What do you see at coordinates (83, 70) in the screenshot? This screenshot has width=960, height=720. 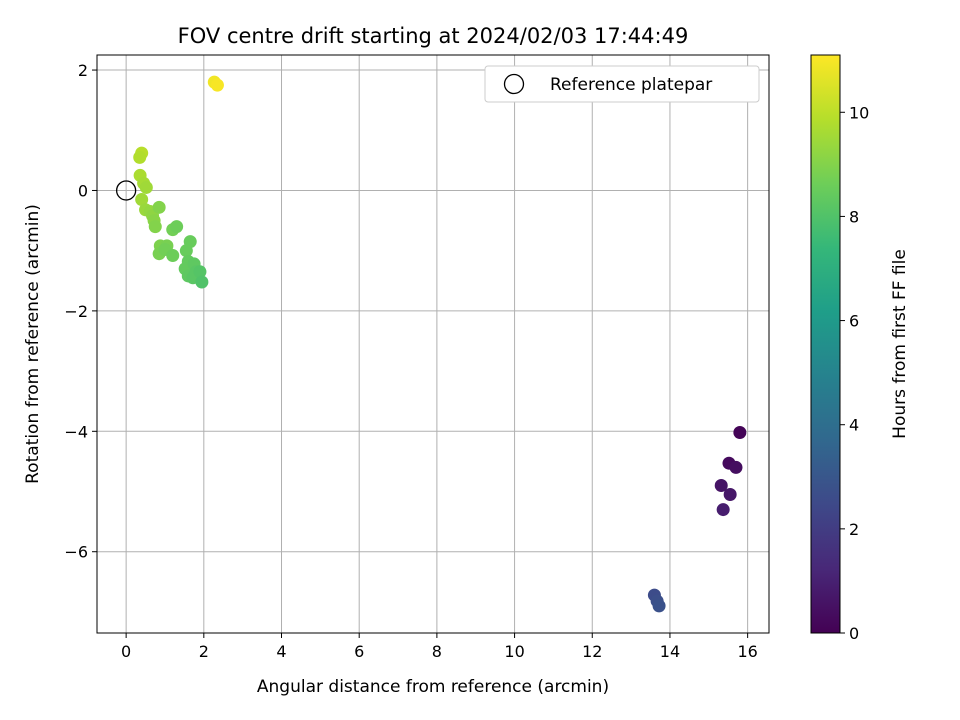 I see `y-tick-label: 2` at bounding box center [83, 70].